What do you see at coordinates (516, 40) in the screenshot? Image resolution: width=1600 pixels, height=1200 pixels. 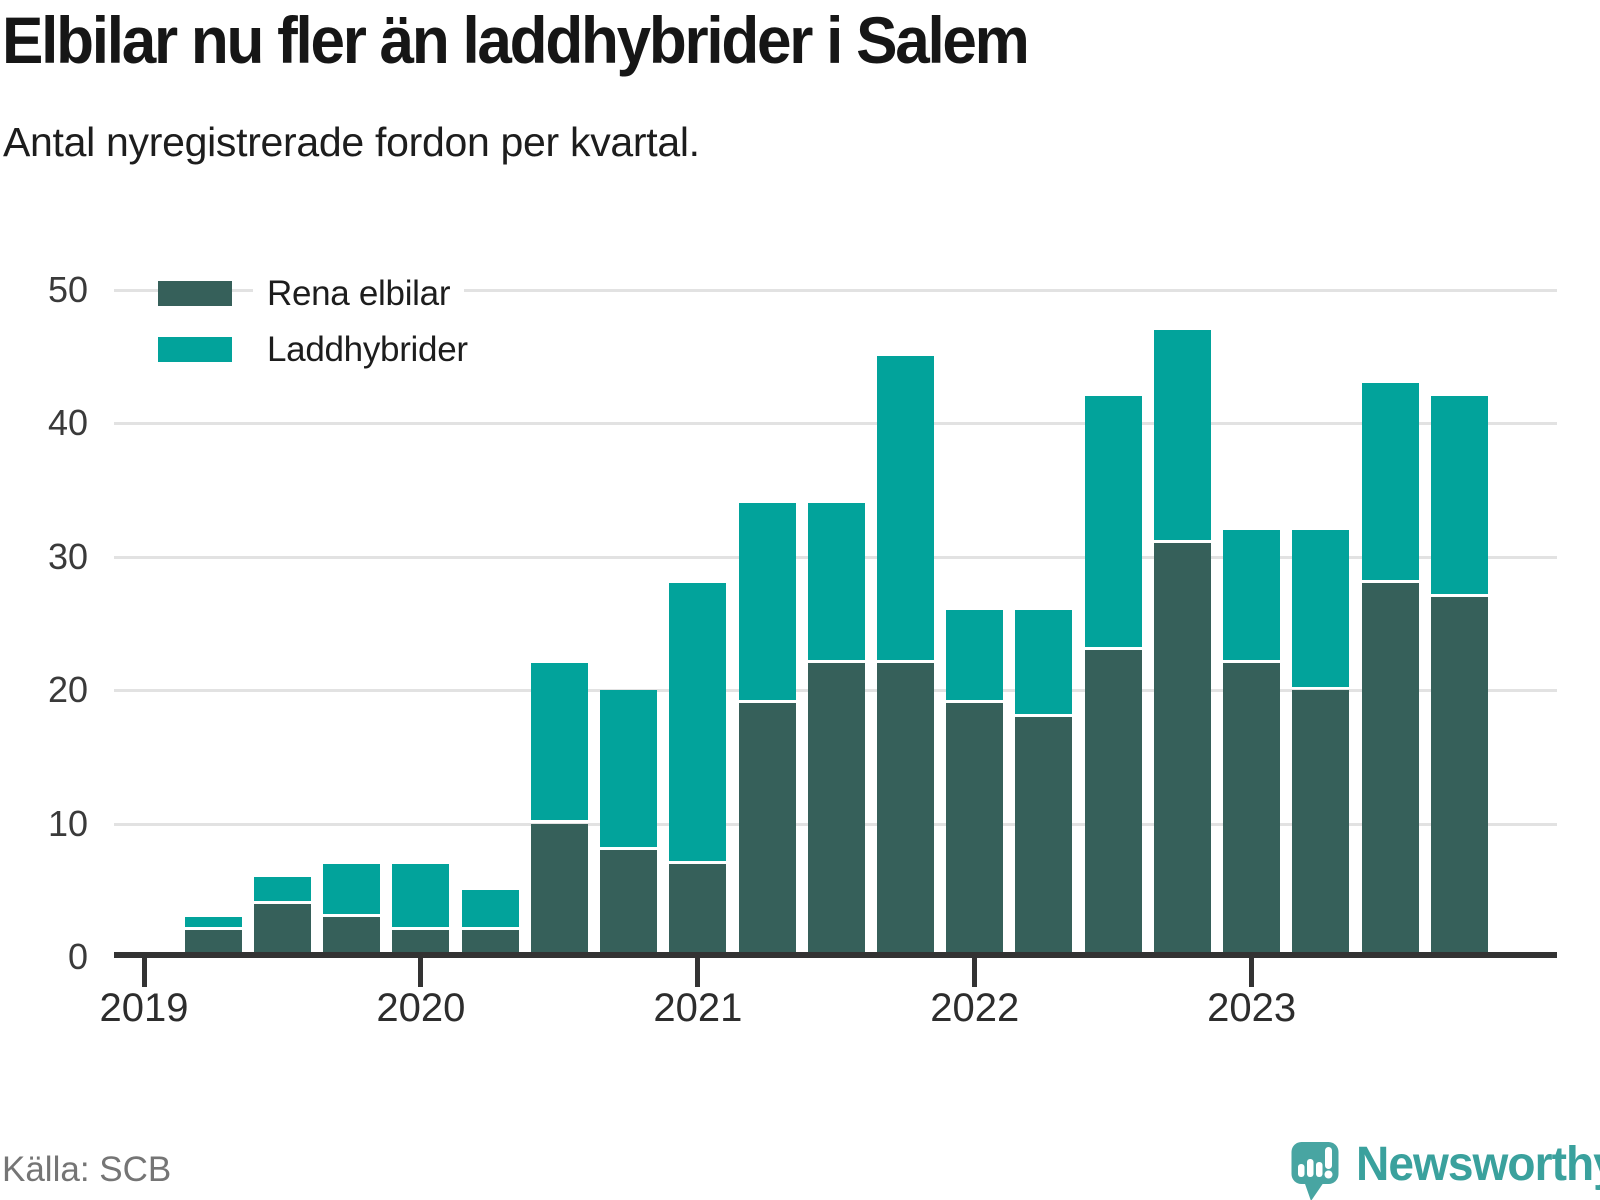 I see `chart-title: Elbilar nu fler än laddhybrider i Salem` at bounding box center [516, 40].